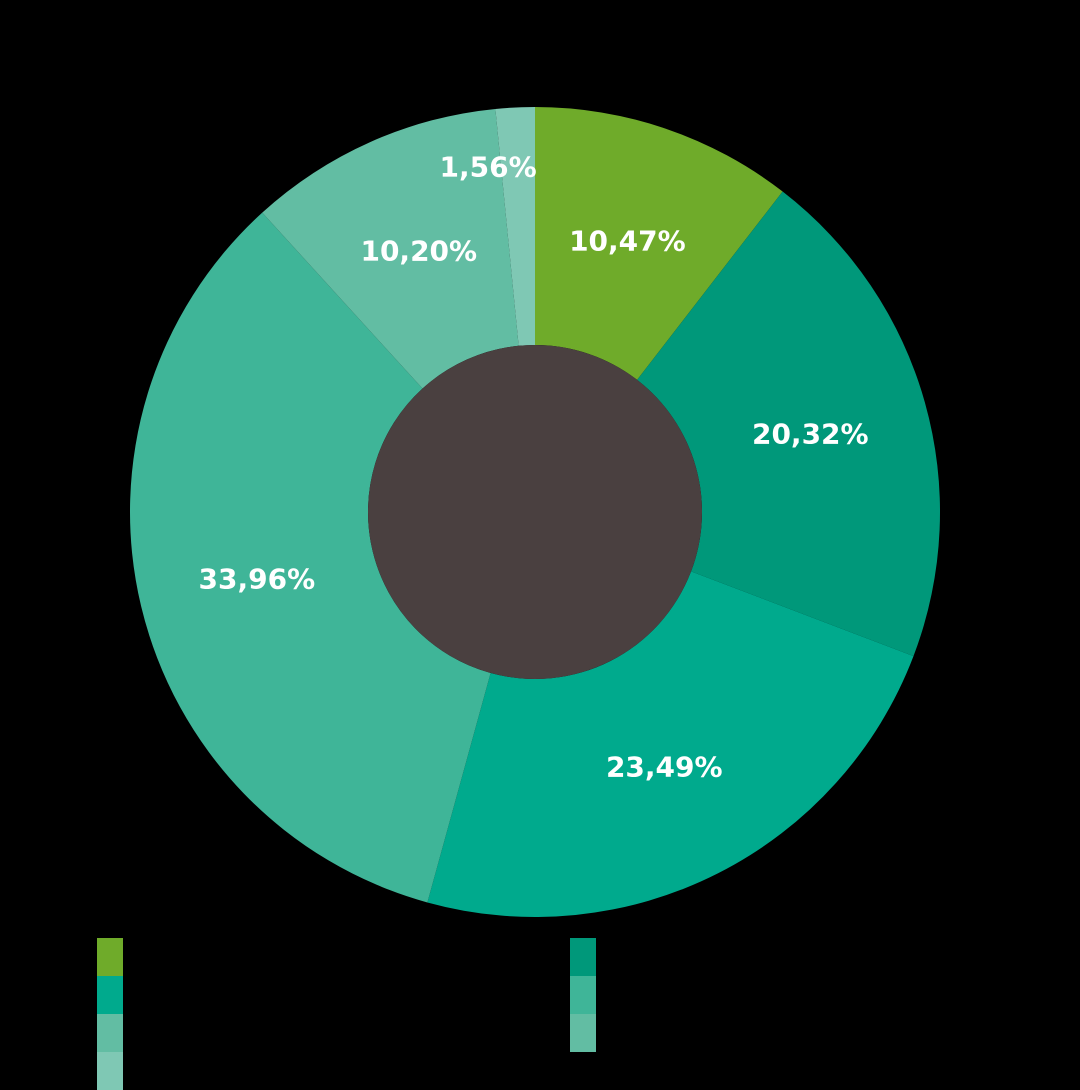 This screenshot has width=1080, height=1090. I want to click on slice-value-label: 33,96%, so click(257, 579).